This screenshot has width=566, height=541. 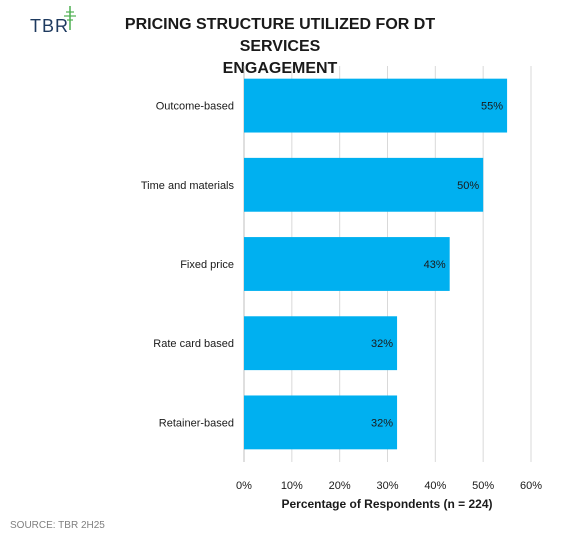 I want to click on x-tick-labels: 0% 10% 20% 30% 40% 50% 60%, so click(x=389, y=486).